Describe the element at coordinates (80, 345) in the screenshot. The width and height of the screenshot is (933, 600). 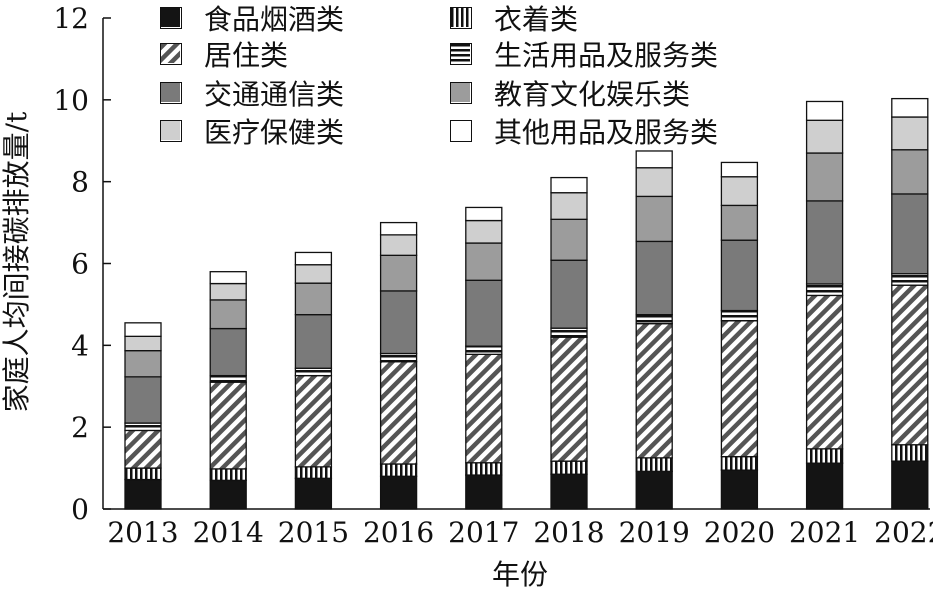
I see `y-tick-label: 4` at that location.